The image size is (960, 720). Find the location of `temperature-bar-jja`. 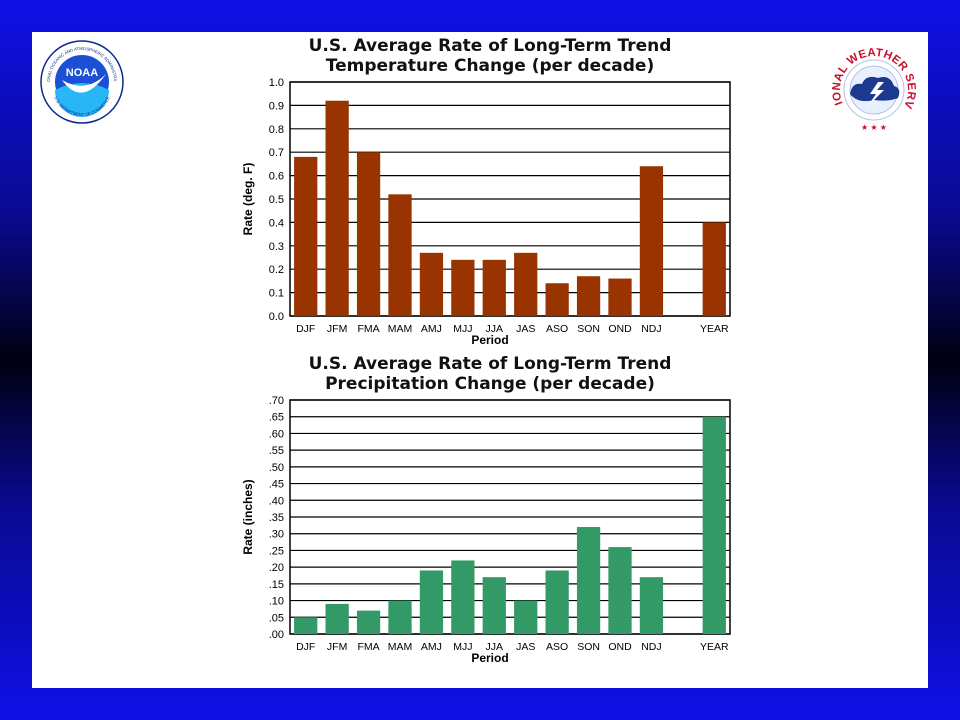

temperature-bar-jja is located at coordinates (494, 287).